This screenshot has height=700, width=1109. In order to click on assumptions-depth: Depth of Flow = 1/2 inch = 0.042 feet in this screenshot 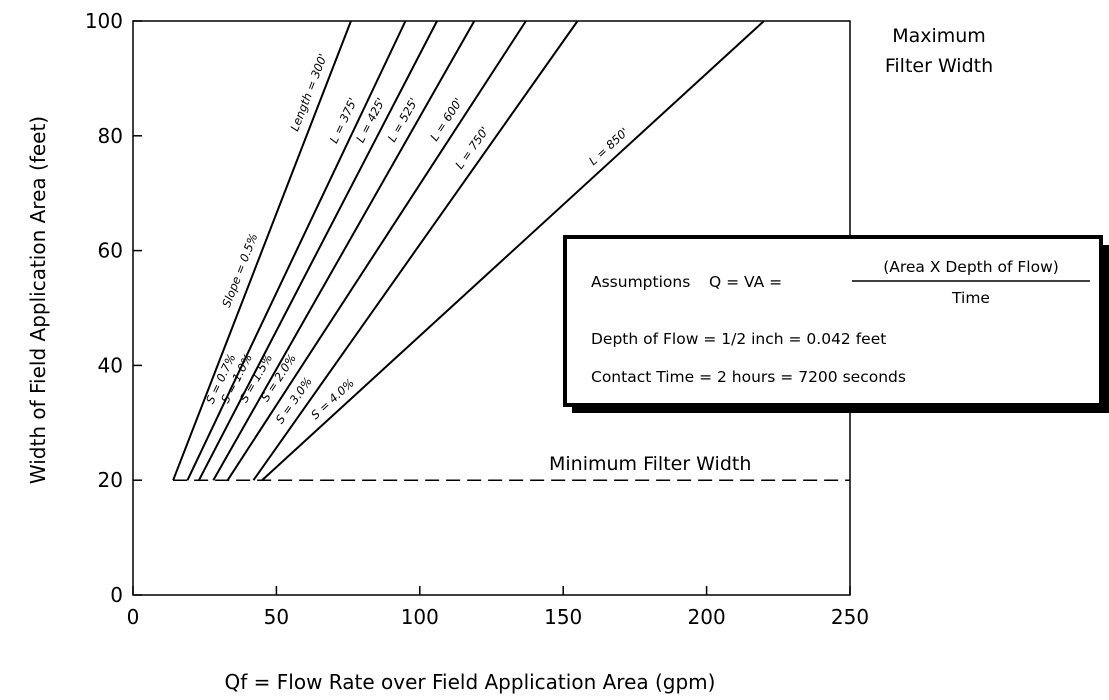, I will do `click(738, 339)`.